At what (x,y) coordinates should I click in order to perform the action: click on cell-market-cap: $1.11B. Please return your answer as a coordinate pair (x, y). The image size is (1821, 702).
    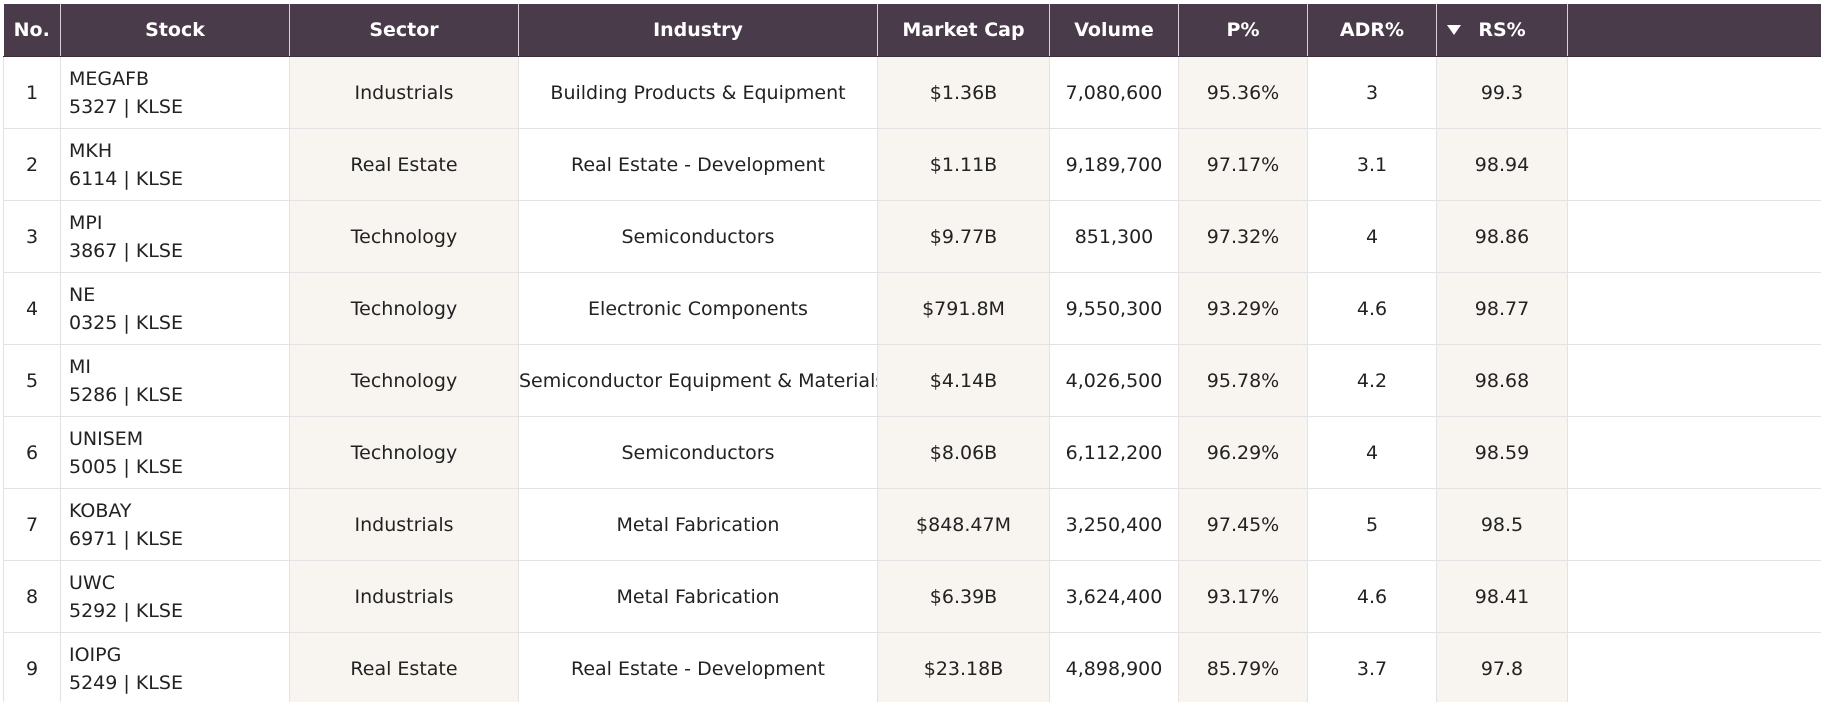
    Looking at the image, I should click on (963, 164).